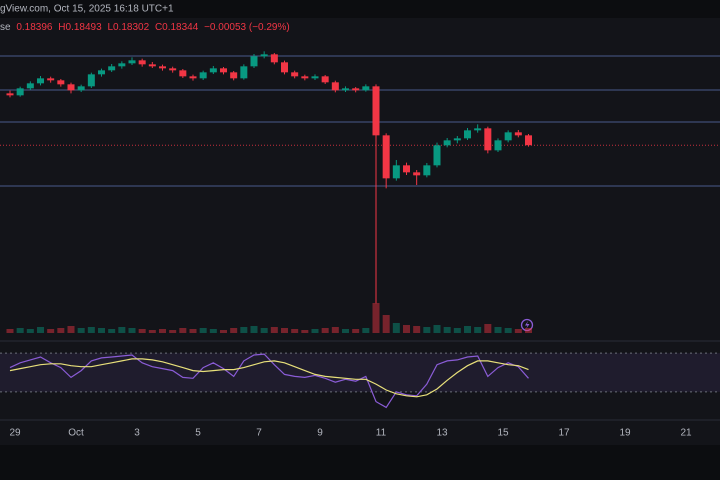 Image resolution: width=720 pixels, height=480 pixels. What do you see at coordinates (442, 433) in the screenshot?
I see `x-tick-label: 13` at bounding box center [442, 433].